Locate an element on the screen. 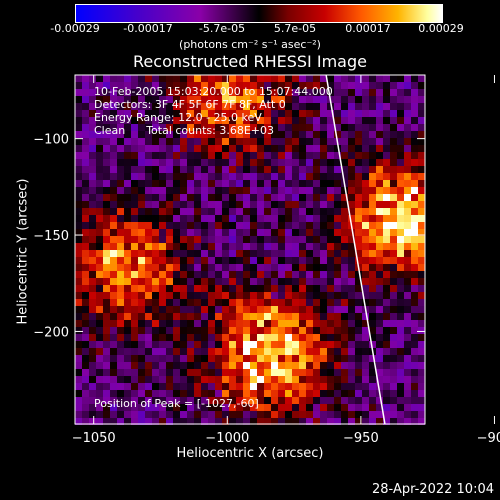  y-tick-label: −200 is located at coordinates (51, 332).